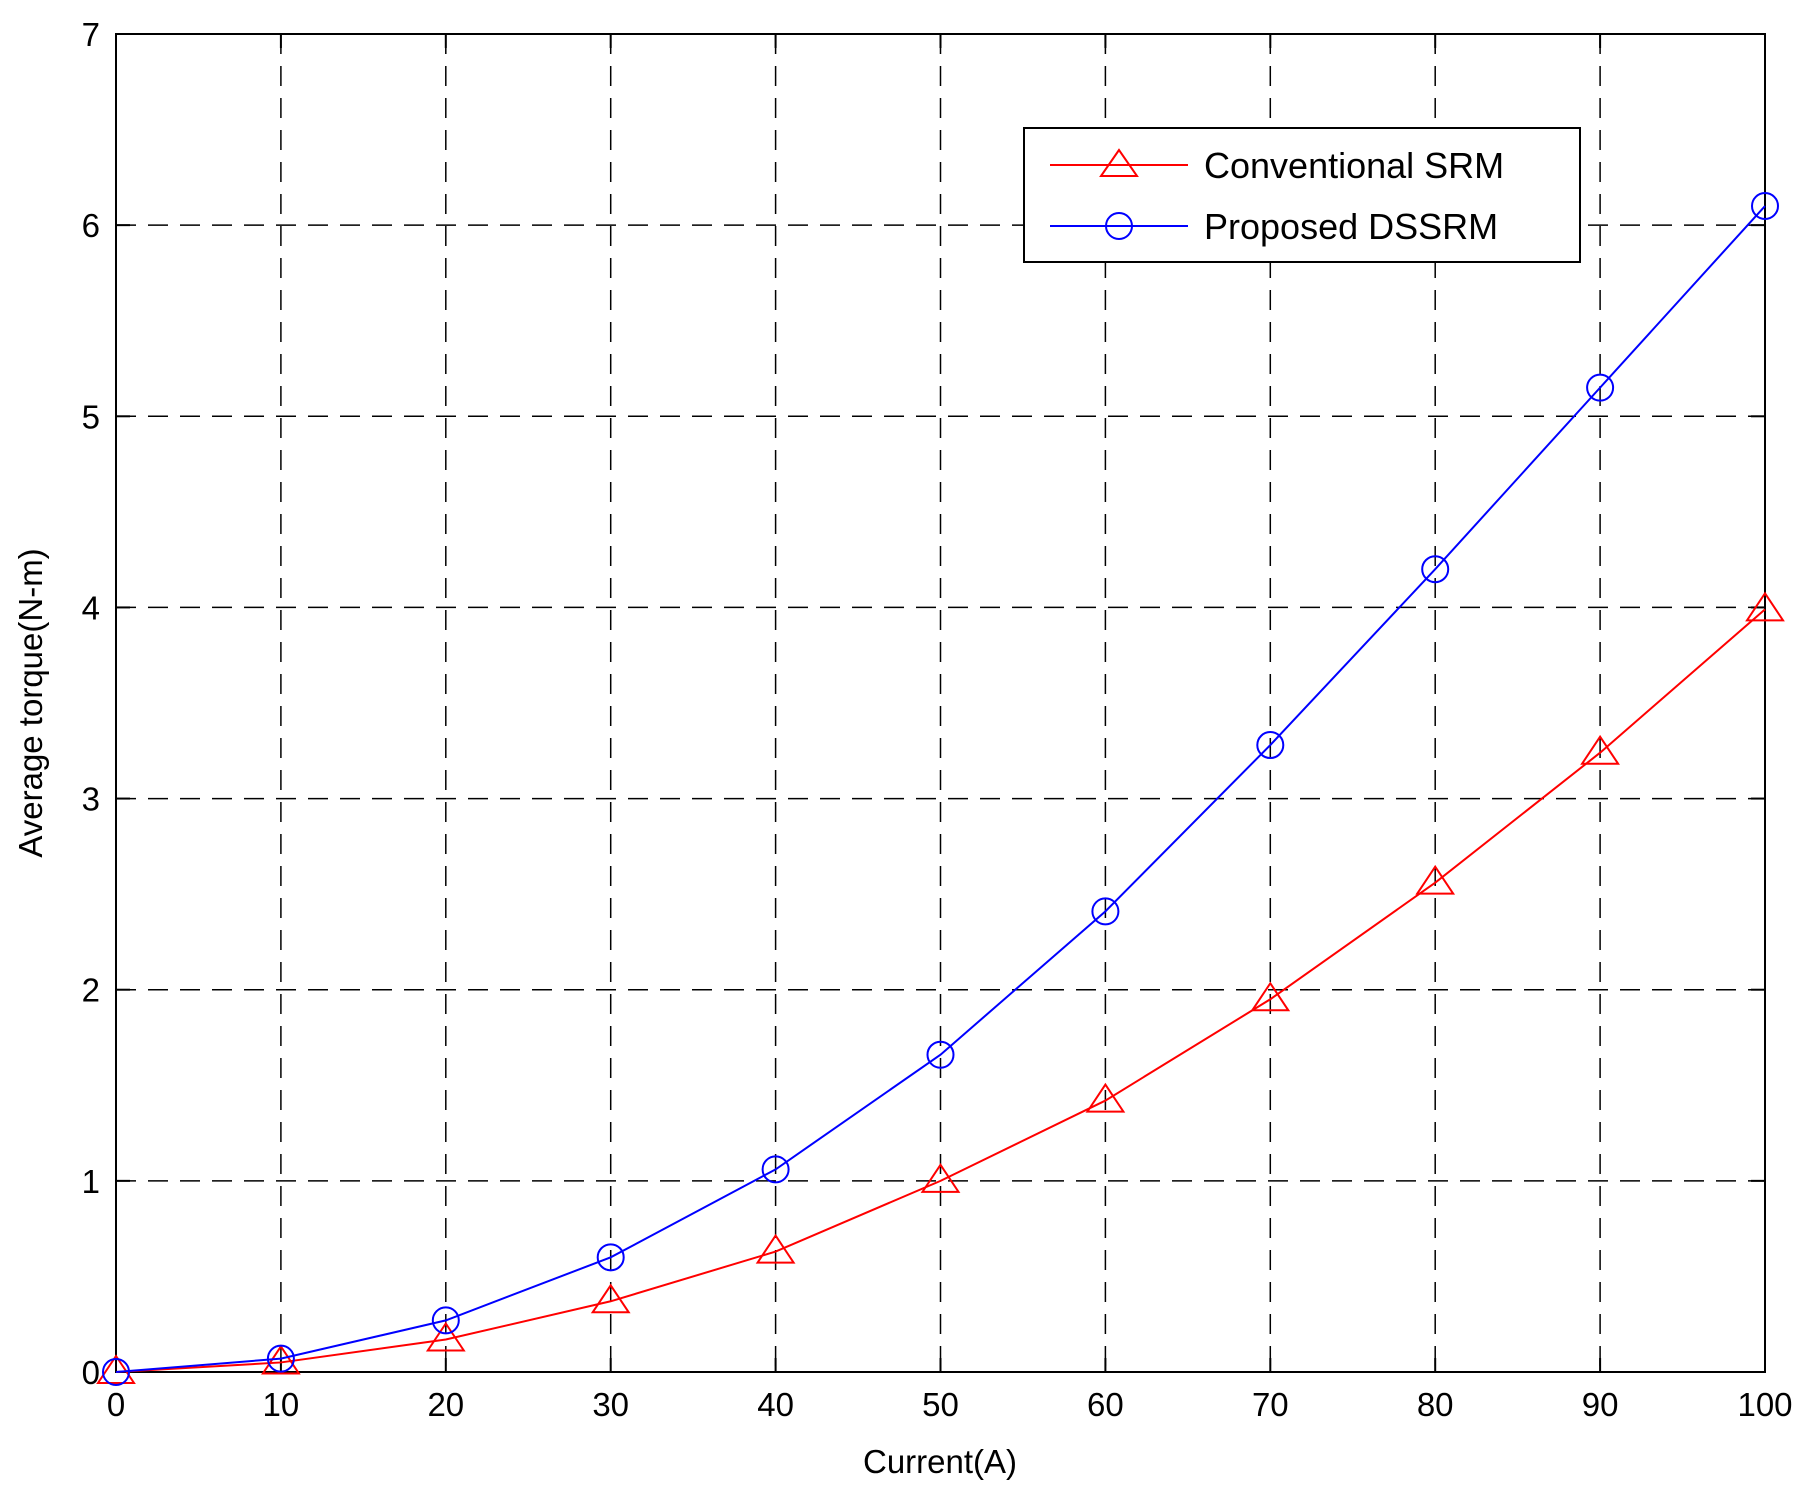 The height and width of the screenshot is (1494, 1810). What do you see at coordinates (940, 1461) in the screenshot?
I see `x-axis-title: Current(A)` at bounding box center [940, 1461].